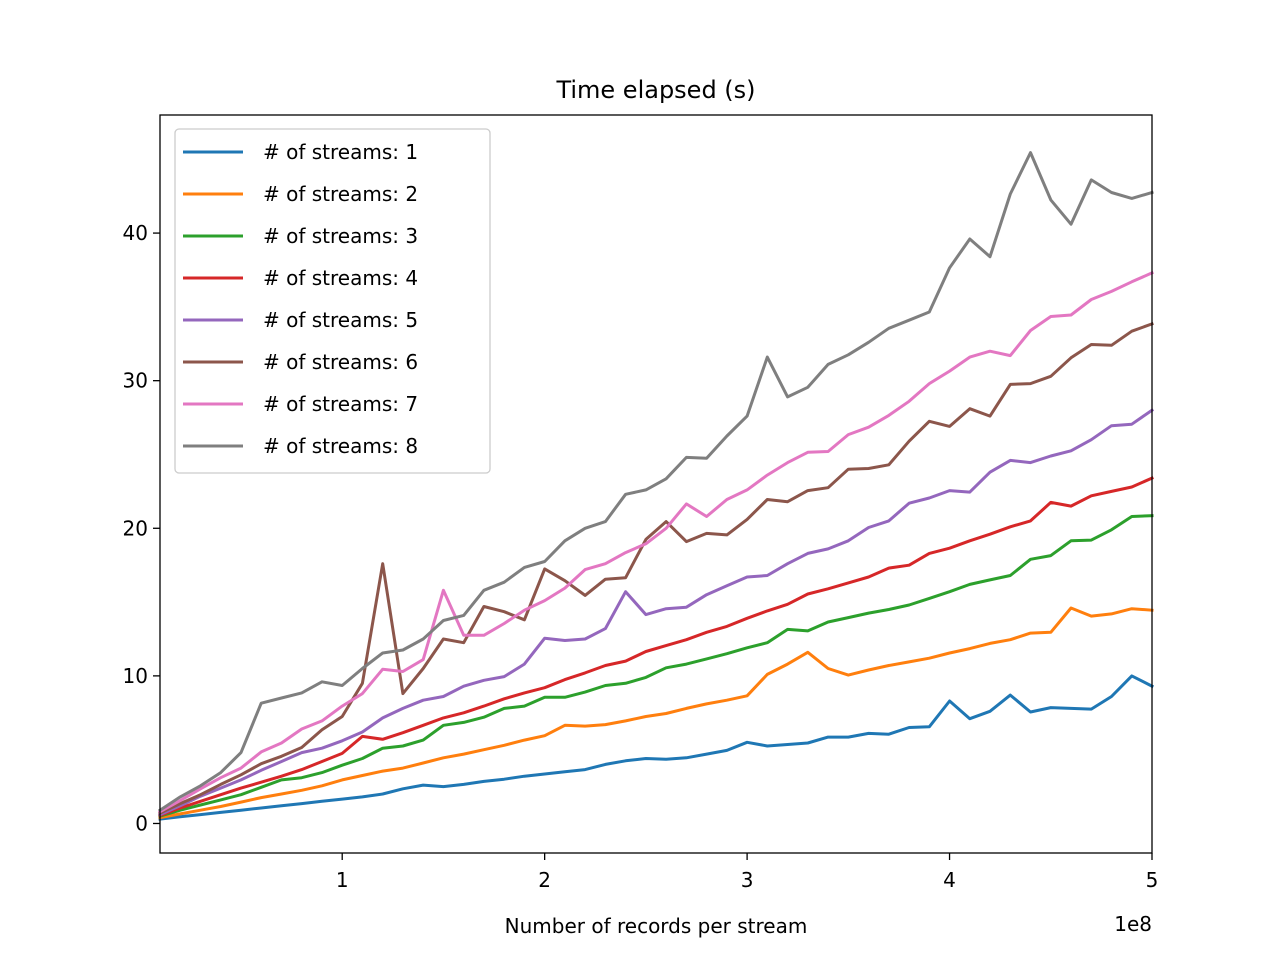 This screenshot has width=1280, height=960. I want to click on x-tick-label: 3, so click(747, 880).